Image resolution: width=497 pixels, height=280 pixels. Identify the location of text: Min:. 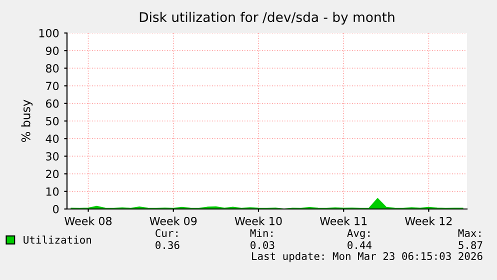
(261, 232).